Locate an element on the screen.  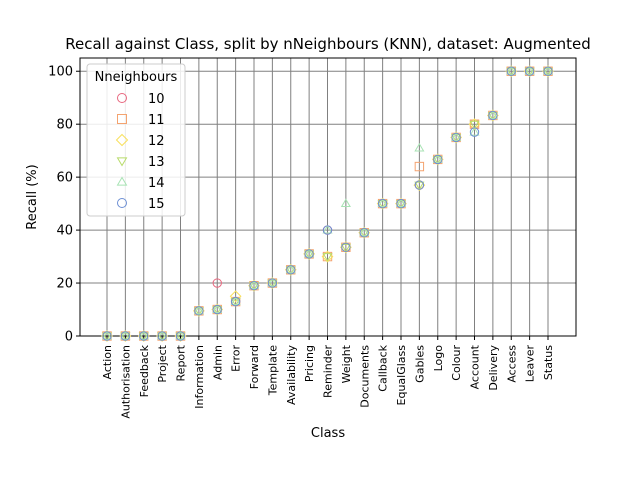
point-10-Admin is located at coordinates (217, 283).